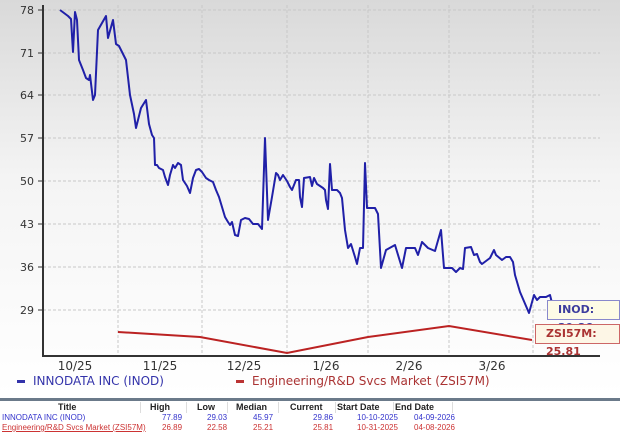 This screenshot has width=620, height=435. Describe the element at coordinates (27, 310) in the screenshot. I see `svg-text: 29` at that location.